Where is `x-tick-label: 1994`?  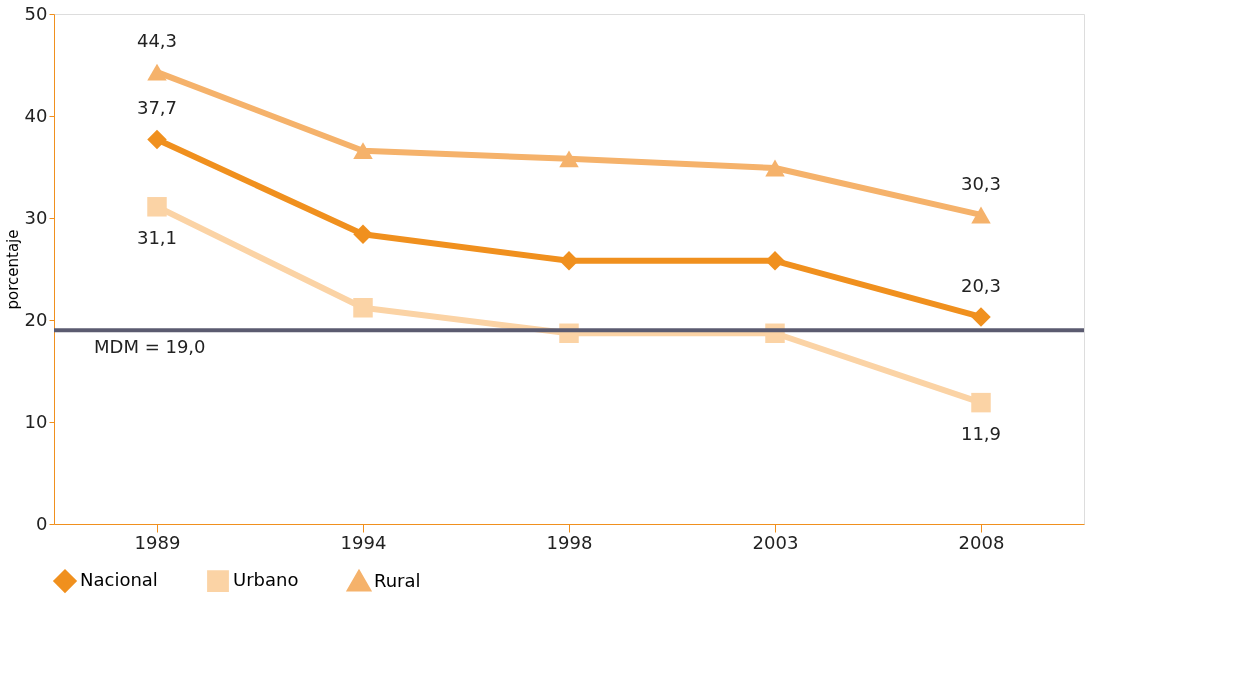
x-tick-label: 1994 is located at coordinates (363, 542).